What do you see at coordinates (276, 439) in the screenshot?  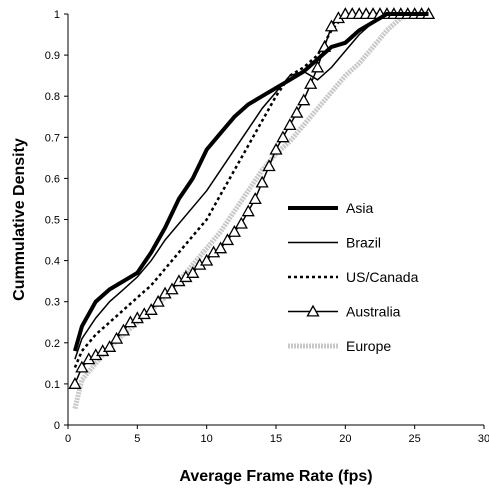 I see `x-tick-label: 15` at bounding box center [276, 439].